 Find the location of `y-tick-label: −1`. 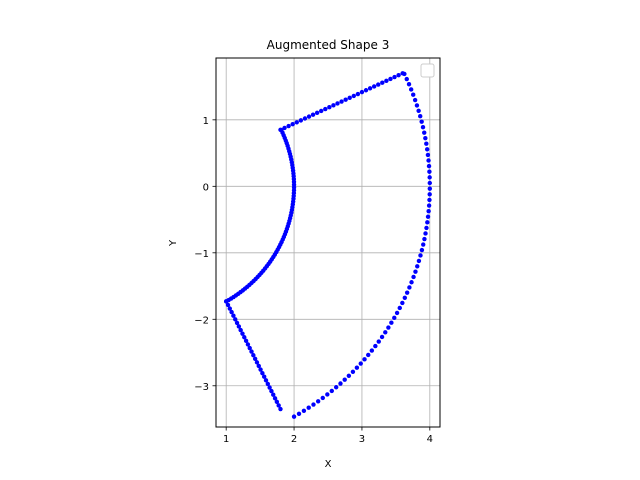

y-tick-label: −1 is located at coordinates (201, 254).